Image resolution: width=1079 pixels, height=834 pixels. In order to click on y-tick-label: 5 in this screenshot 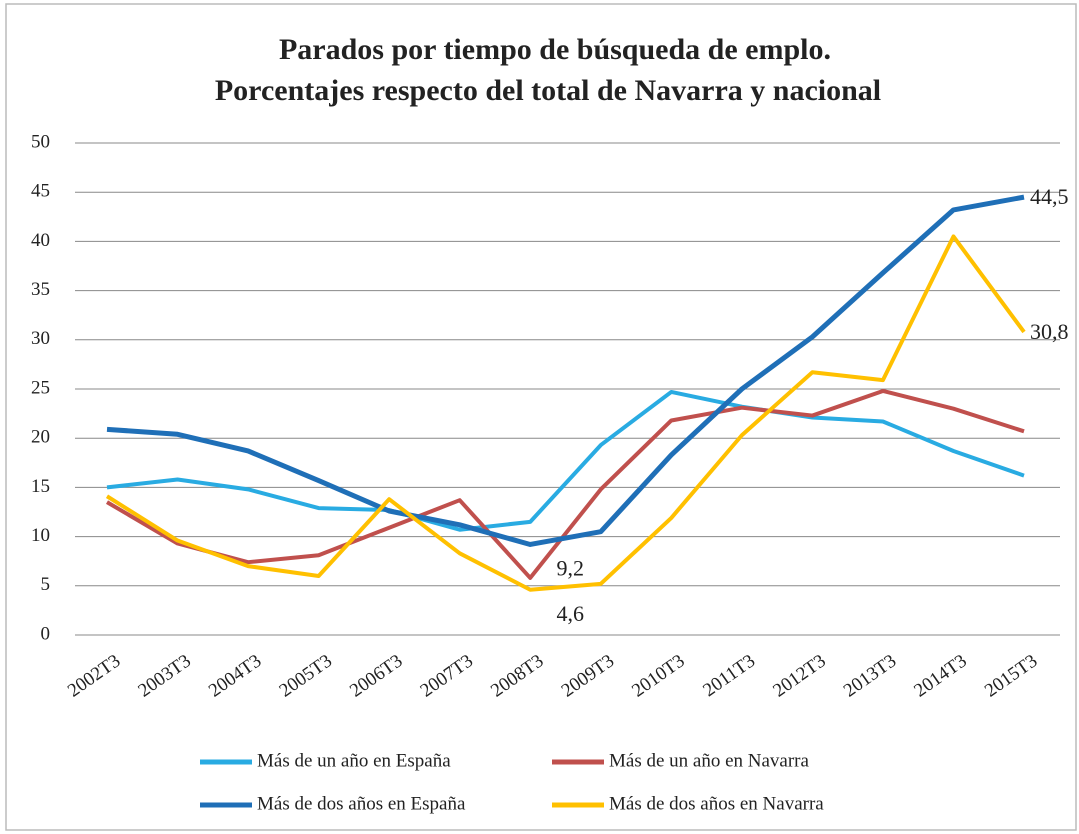, I will do `click(46, 584)`.